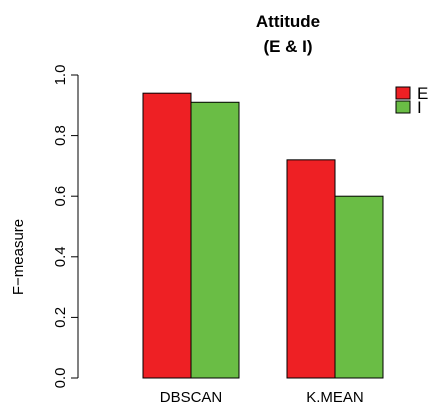 This screenshot has width=441, height=408. Describe the element at coordinates (167, 235) in the screenshot. I see `bar-E-DBSCAN` at that location.